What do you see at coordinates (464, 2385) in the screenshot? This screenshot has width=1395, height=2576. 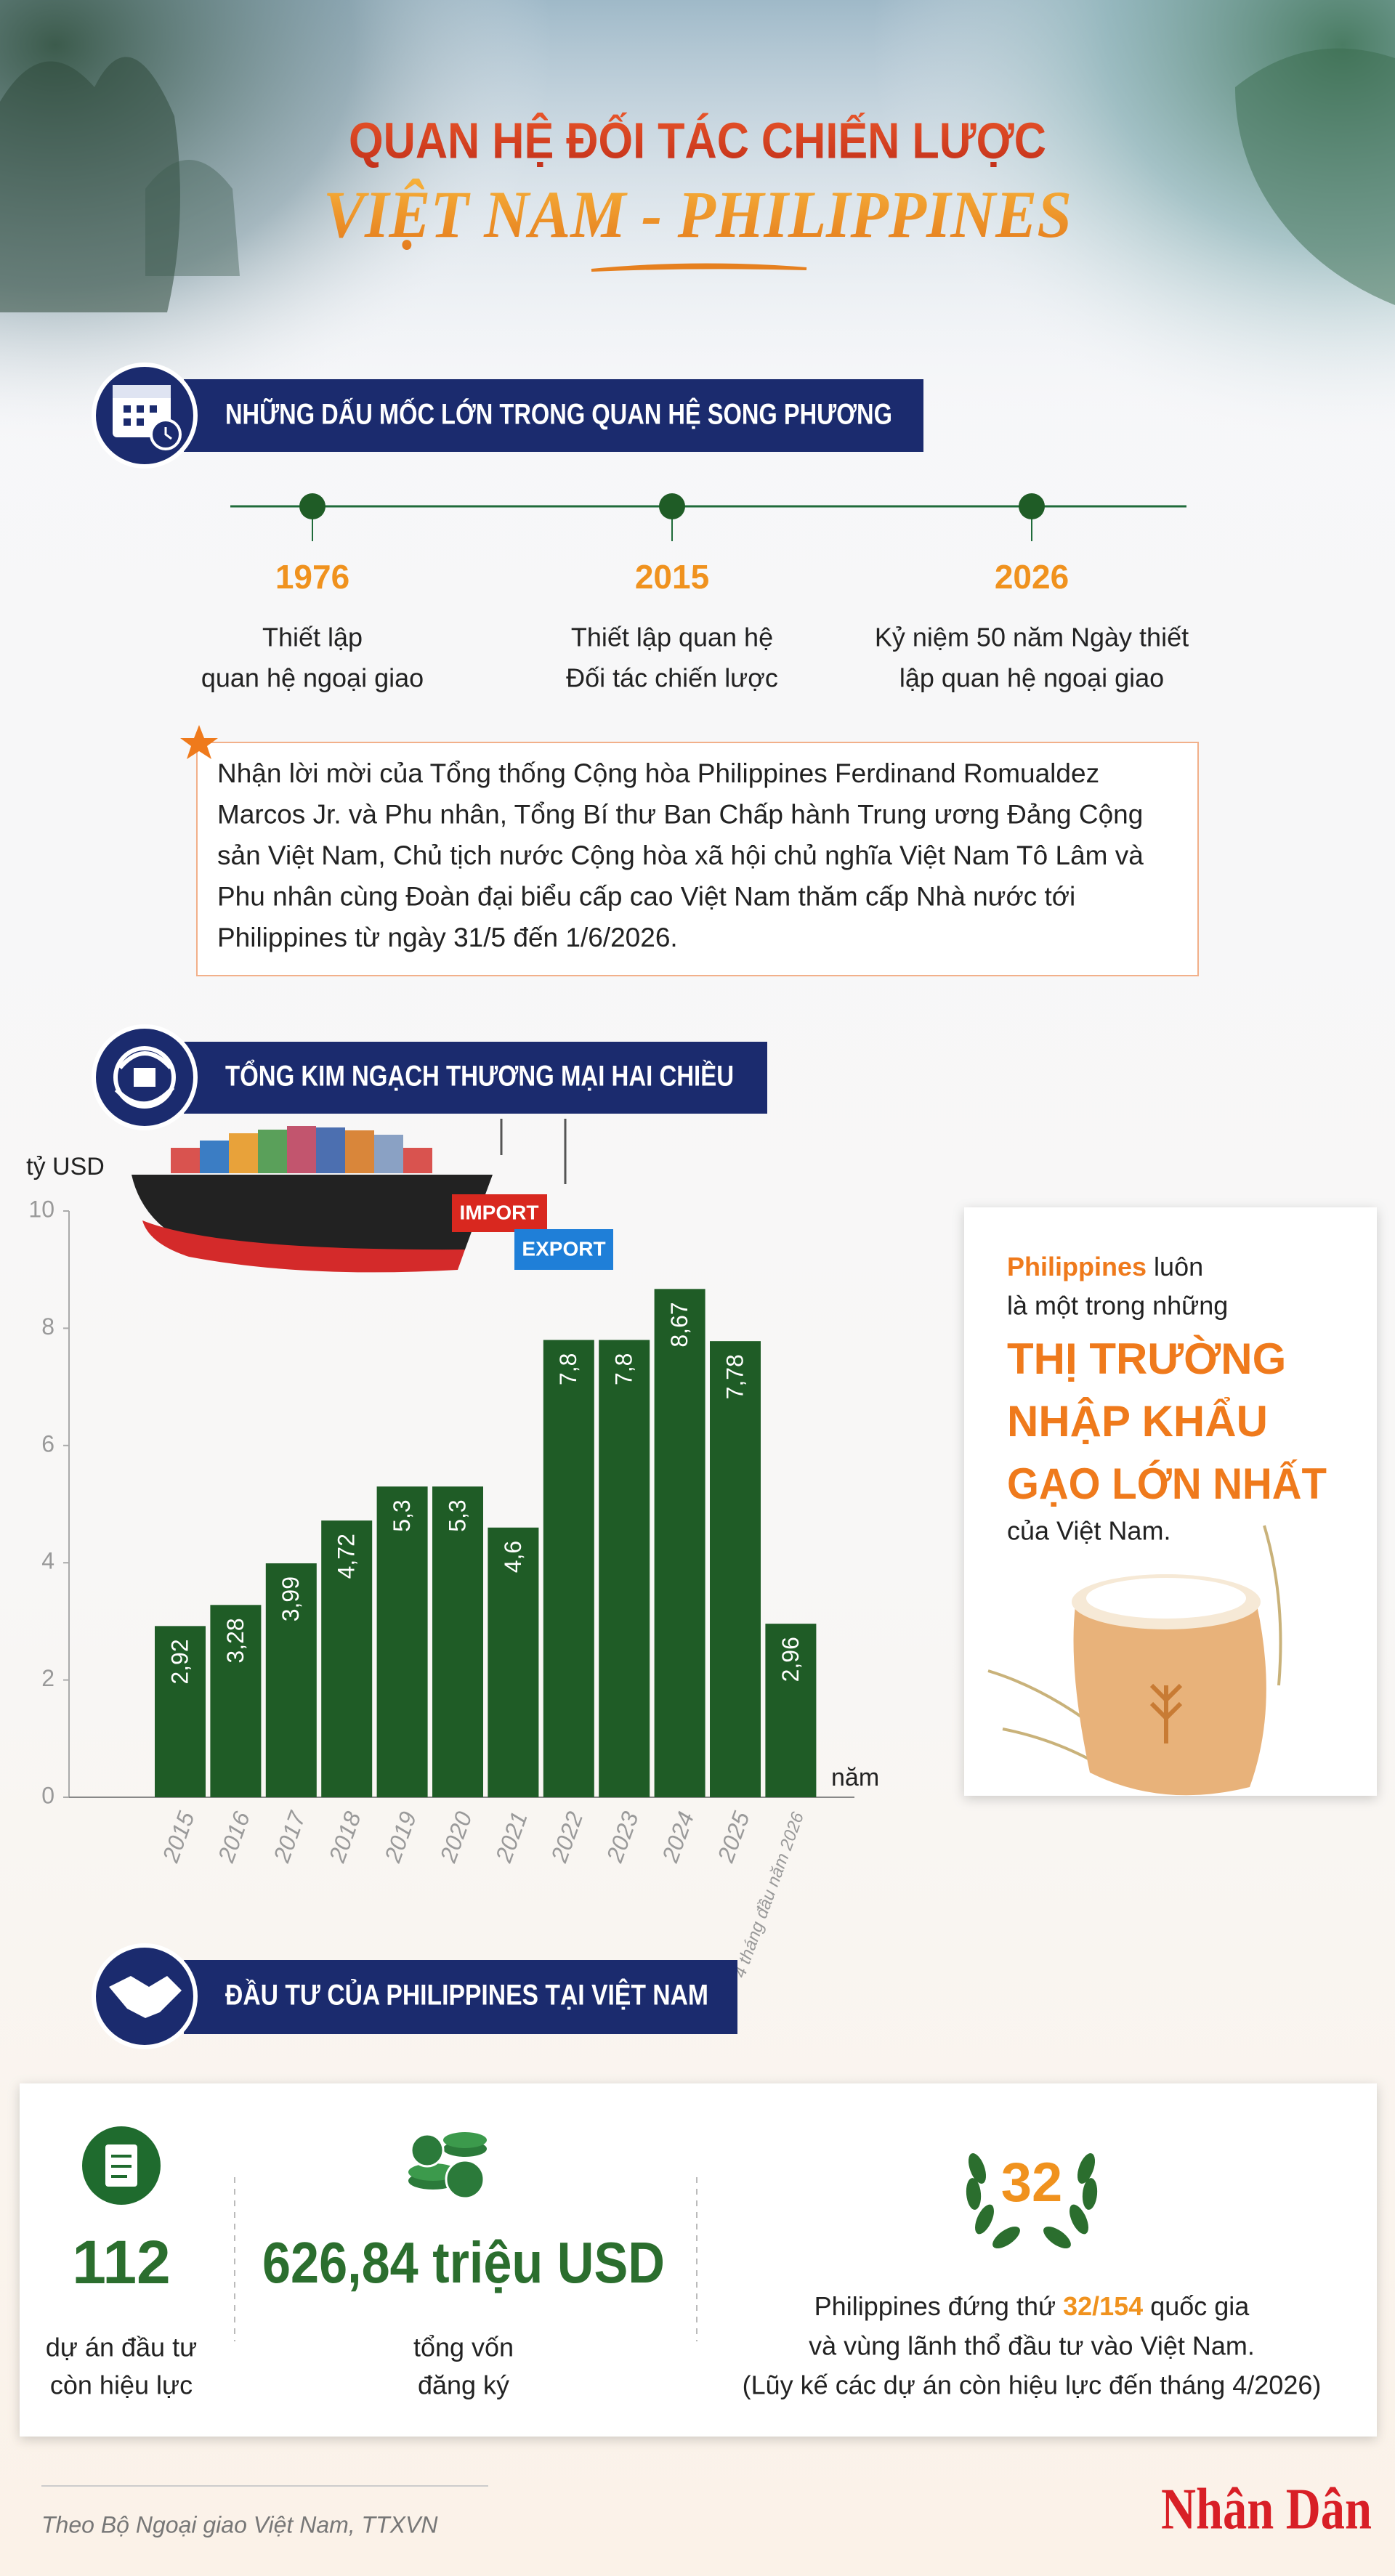 I see `capital-label: đăng ký` at bounding box center [464, 2385].